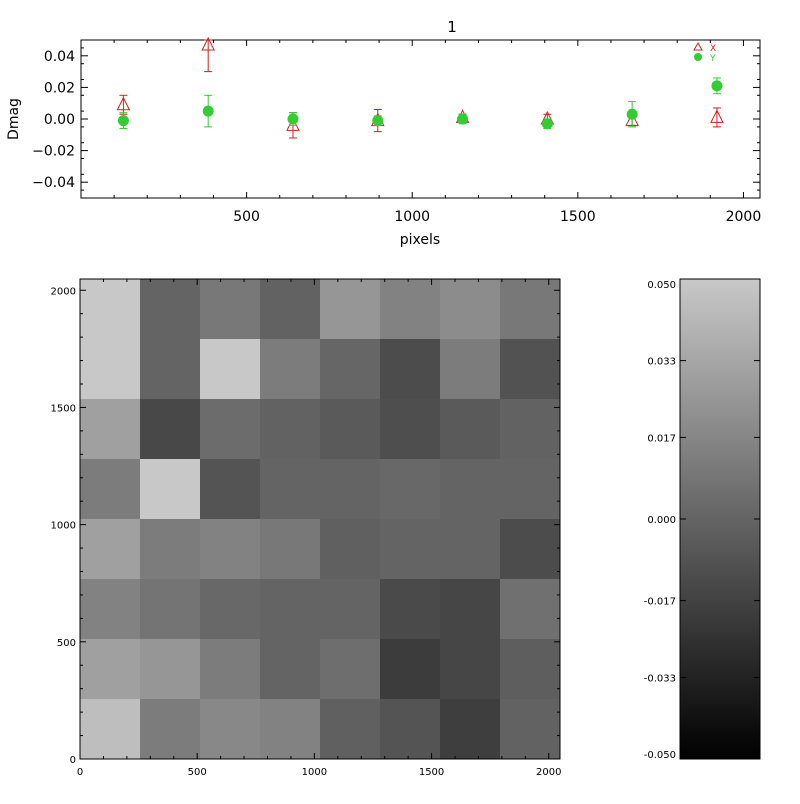  What do you see at coordinates (59, 120) in the screenshot?
I see `y-tick-label: 0.00` at bounding box center [59, 120].